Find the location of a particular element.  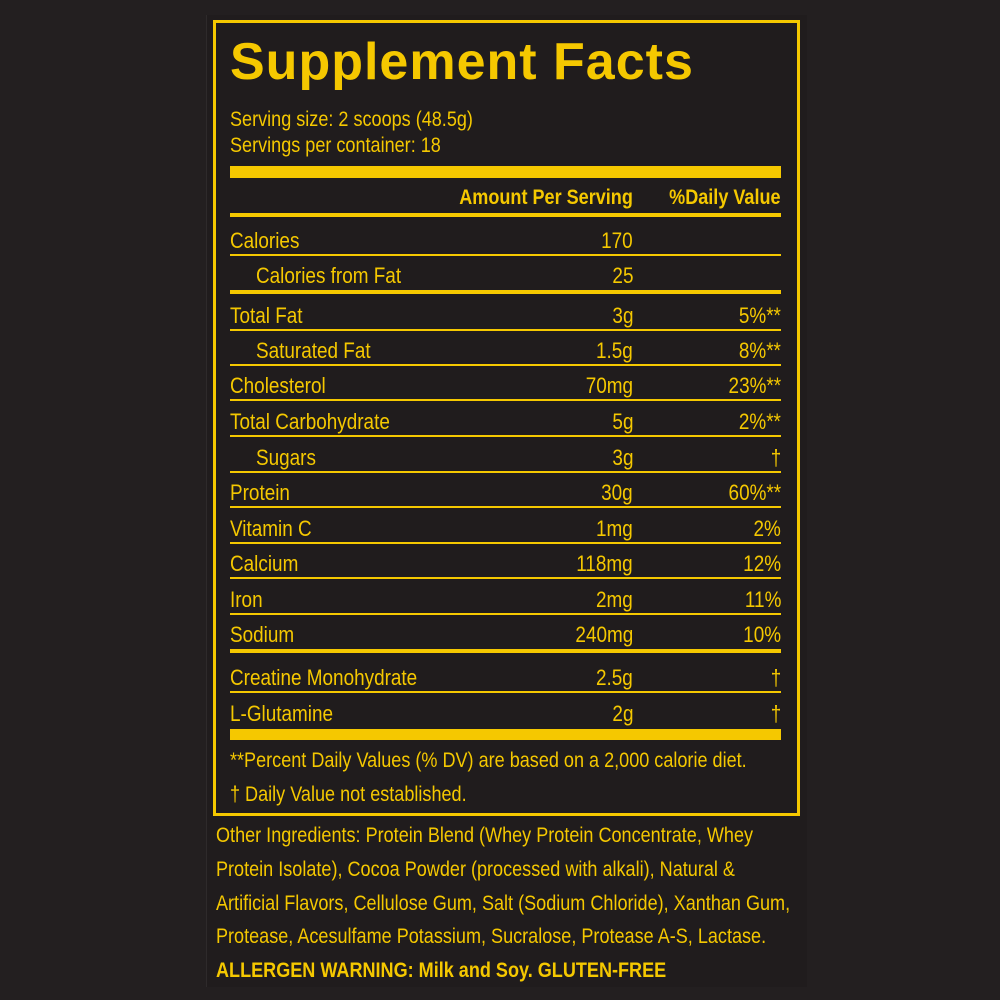

nutrient-amount-text: 2g is located at coordinates (622, 713).